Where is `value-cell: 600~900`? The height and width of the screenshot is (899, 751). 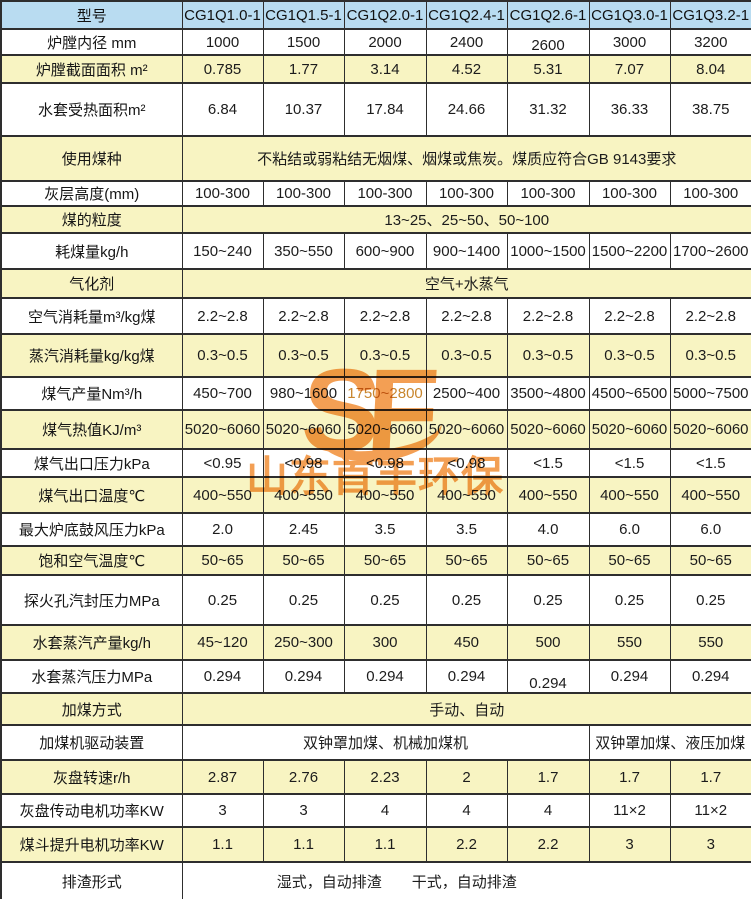 value-cell: 600~900 is located at coordinates (385, 251).